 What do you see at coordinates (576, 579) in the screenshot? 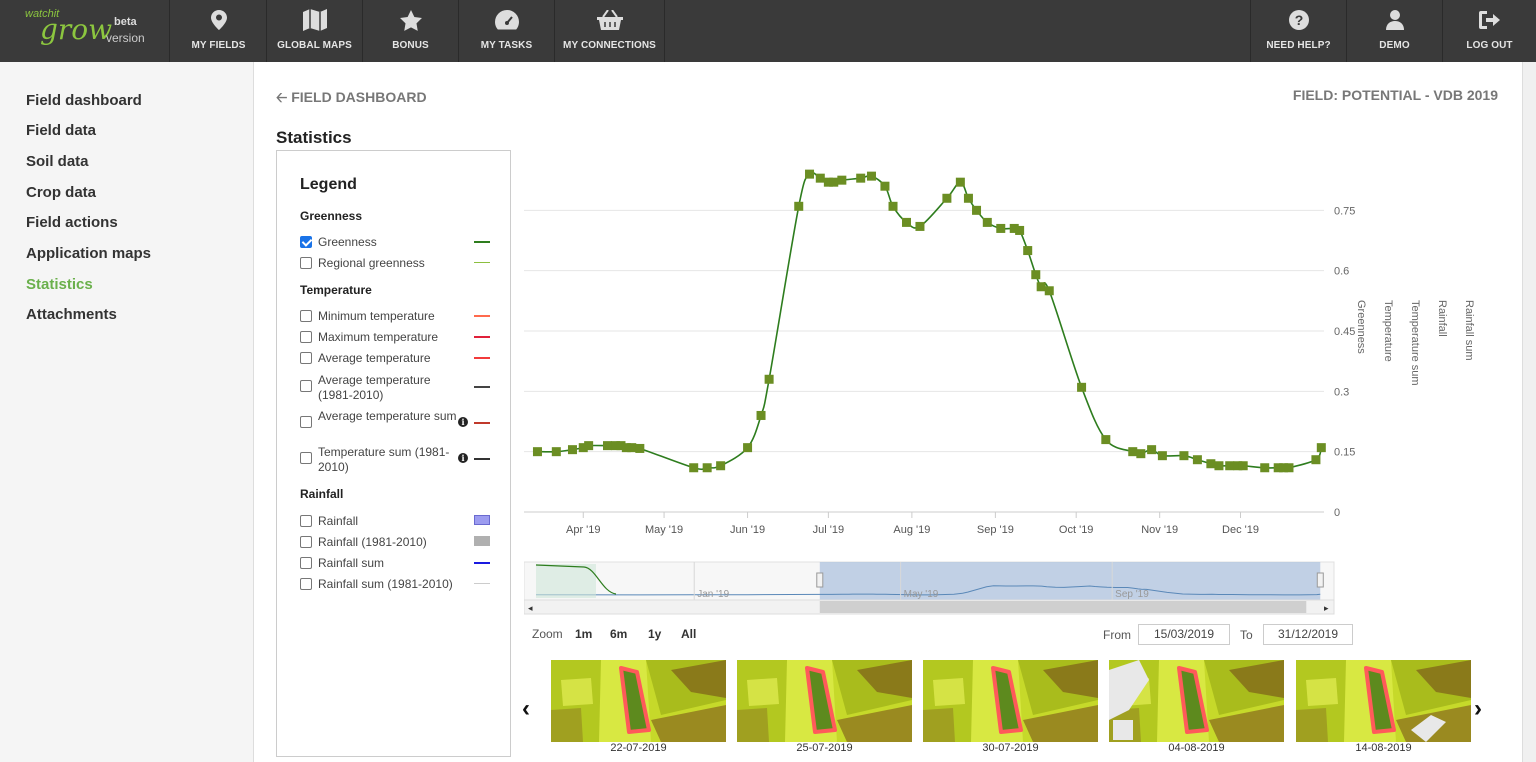
I see `navigator-regional-line` at bounding box center [576, 579].